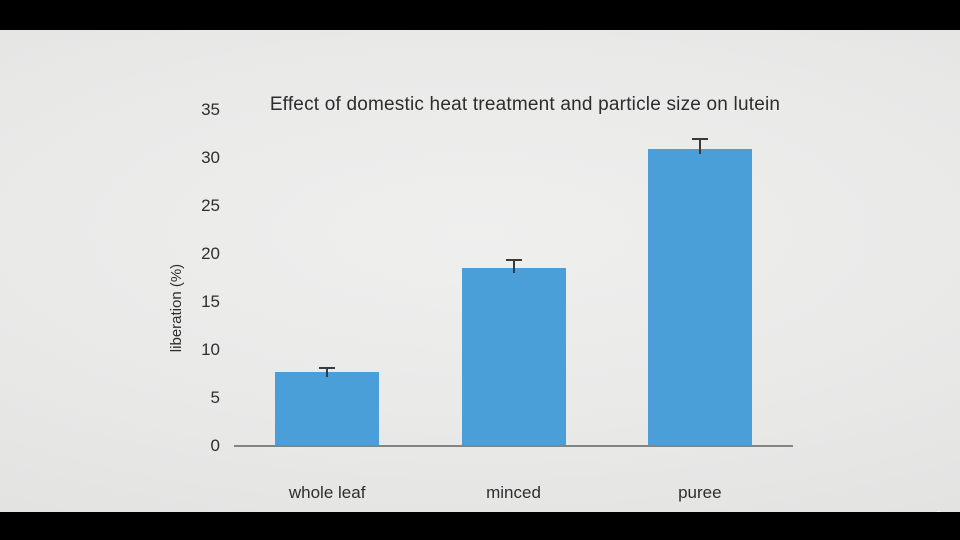 The image size is (960, 540). Describe the element at coordinates (327, 408) in the screenshot. I see `bar-whole-leaf` at that location.